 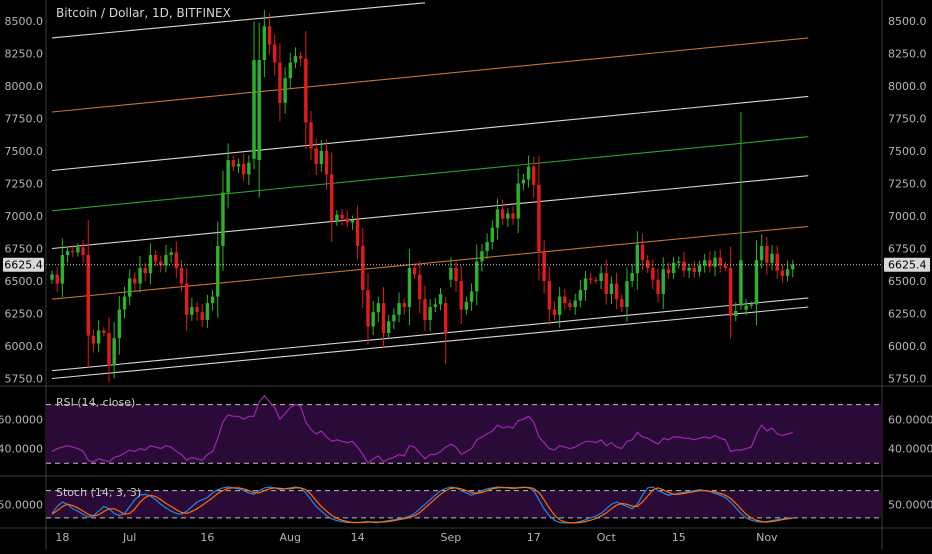 What do you see at coordinates (422, 505) in the screenshot?
I see `stoch-d-line` at bounding box center [422, 505].